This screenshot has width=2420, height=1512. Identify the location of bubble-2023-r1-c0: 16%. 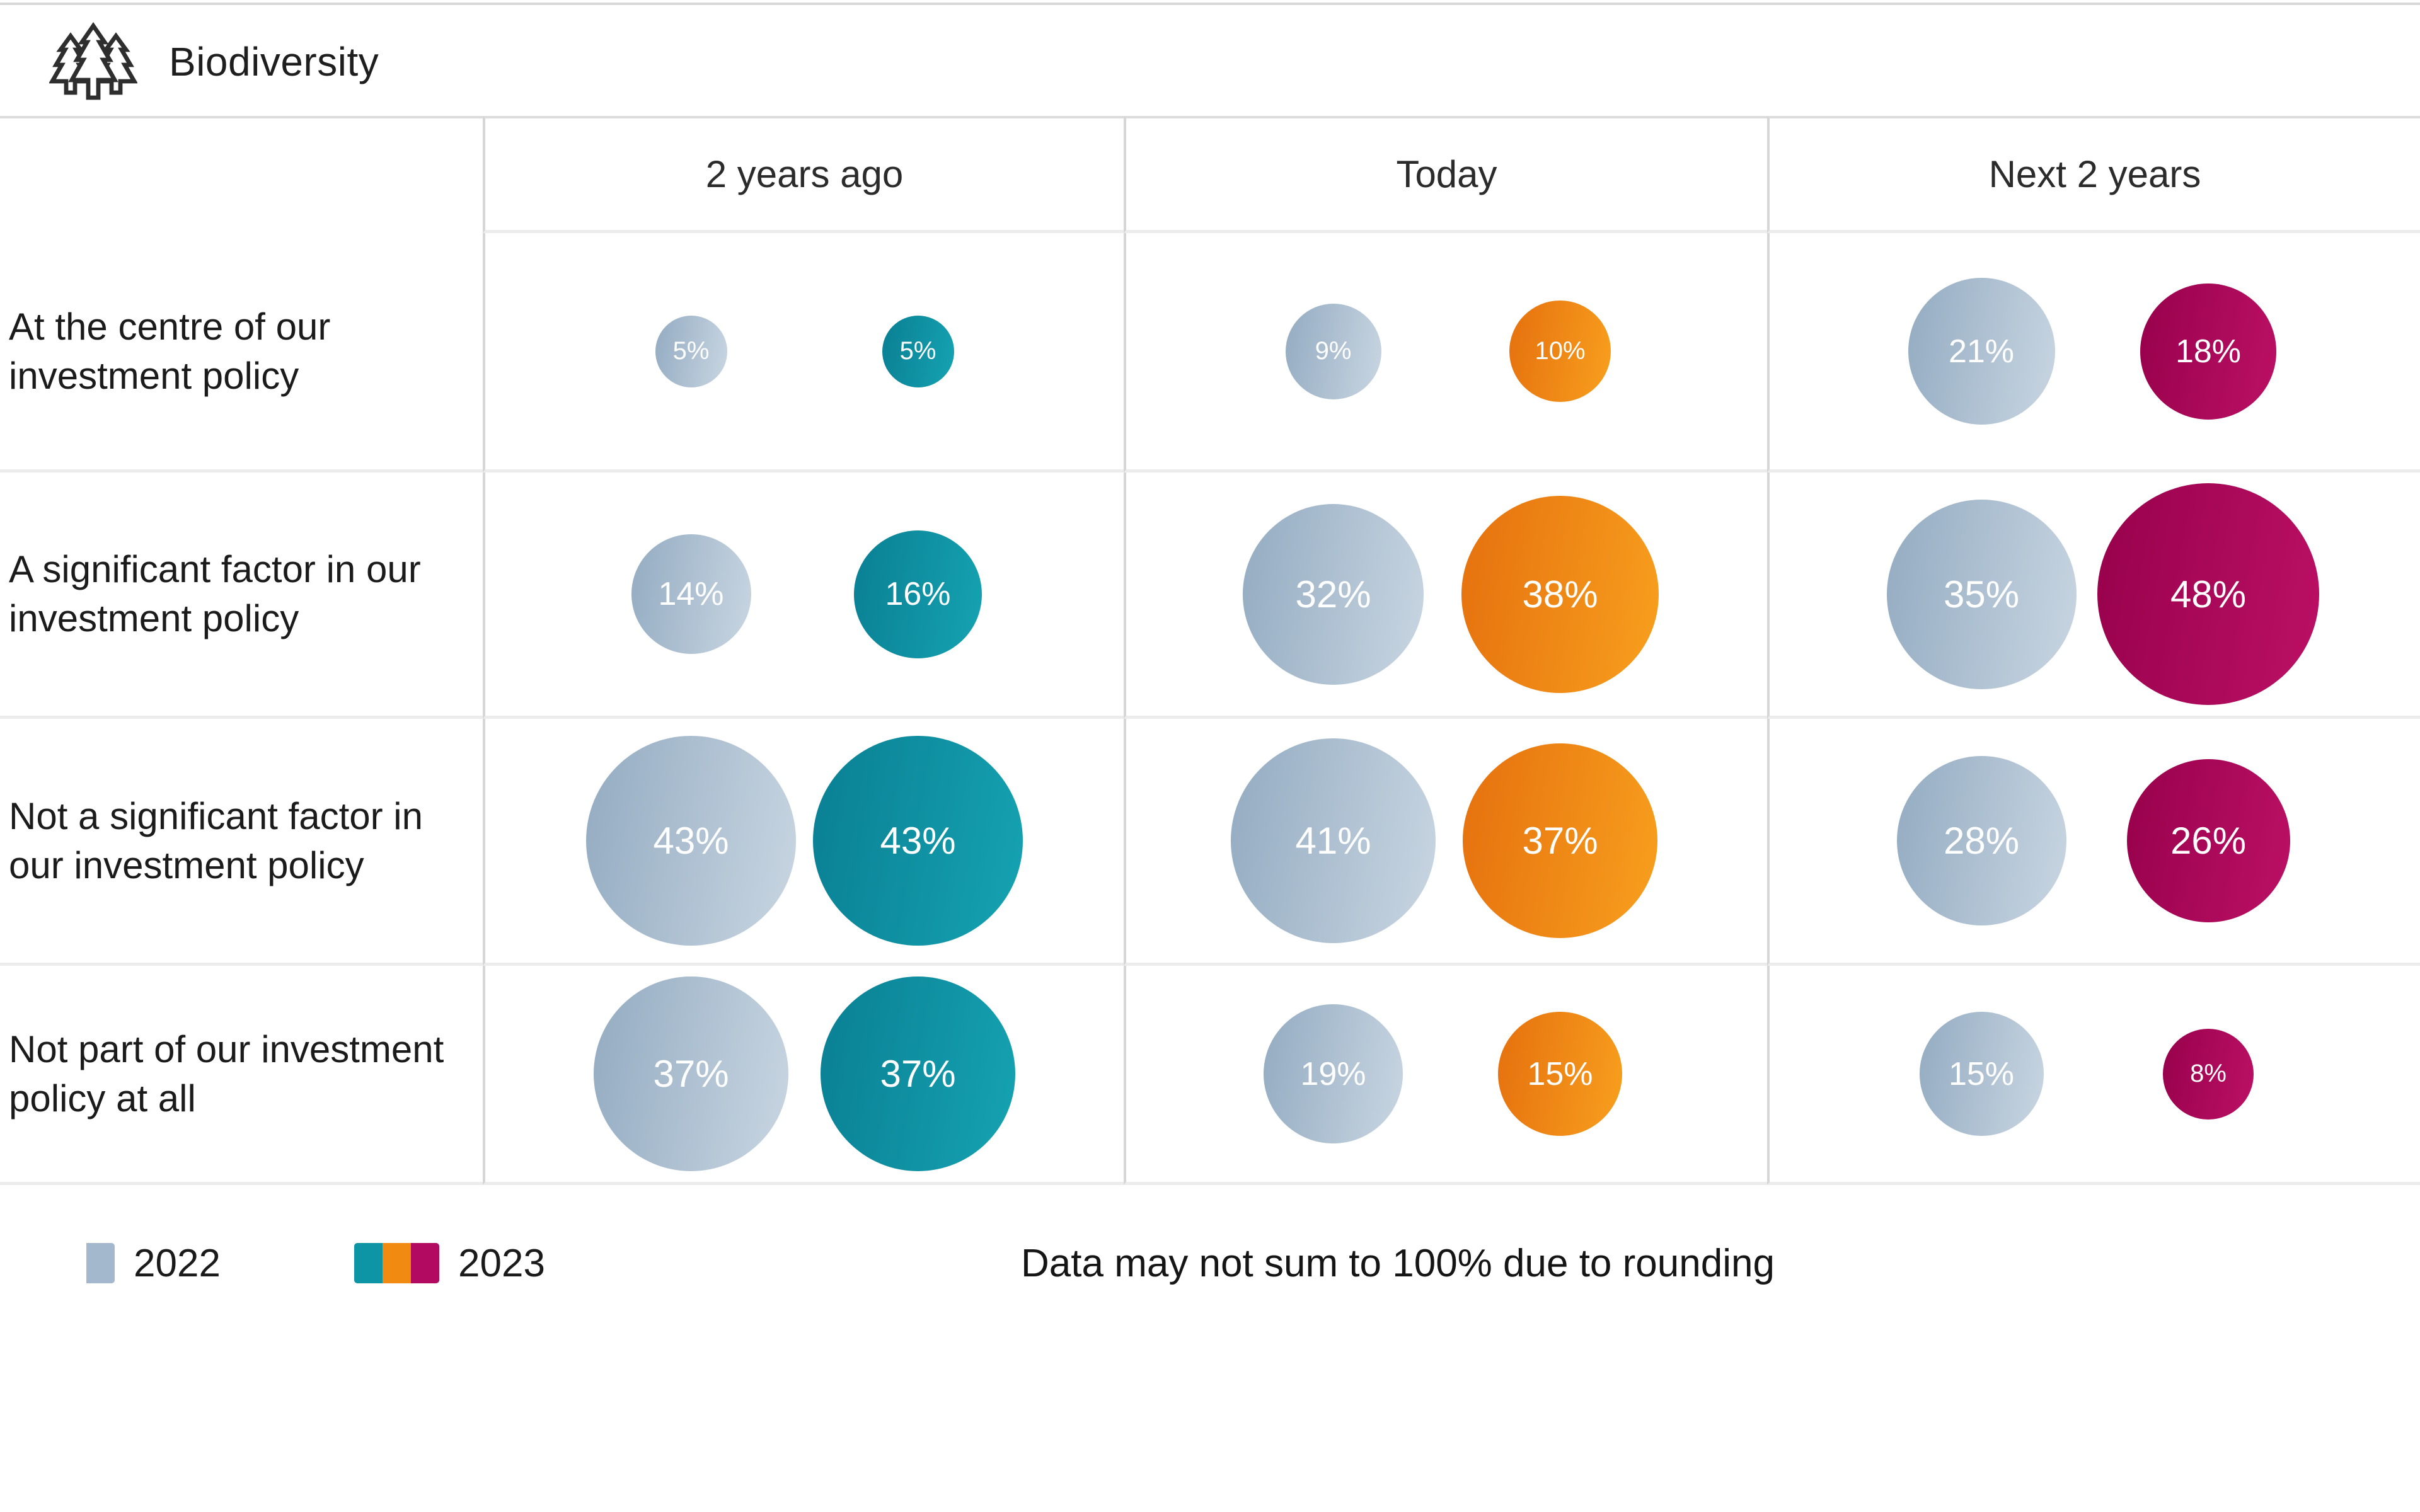
(918, 594).